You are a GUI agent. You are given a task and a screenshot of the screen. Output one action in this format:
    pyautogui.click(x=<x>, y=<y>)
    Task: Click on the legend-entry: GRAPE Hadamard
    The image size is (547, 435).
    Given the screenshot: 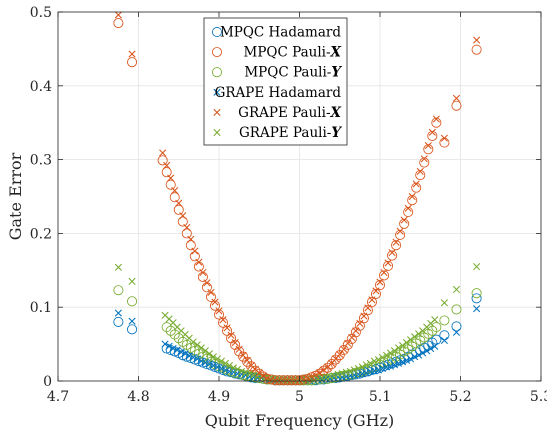 What is the action you would take?
    pyautogui.click(x=277, y=93)
    